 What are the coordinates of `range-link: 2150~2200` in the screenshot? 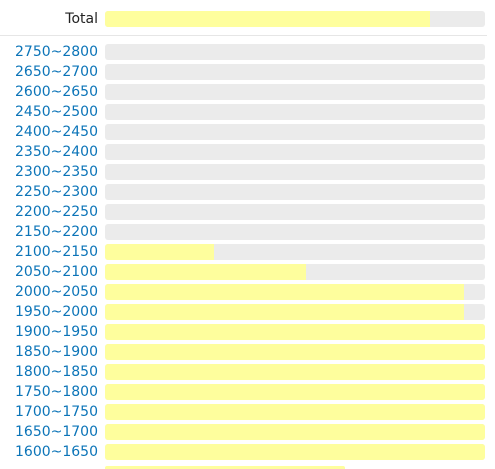 It's located at (56, 232).